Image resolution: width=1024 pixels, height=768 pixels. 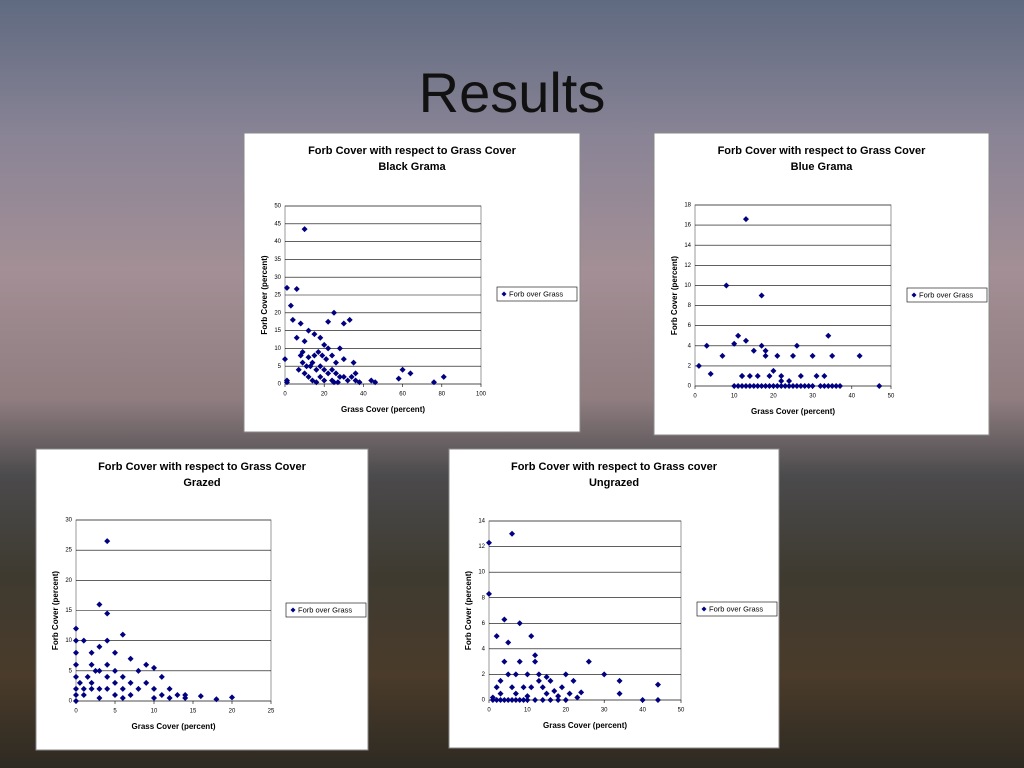 What do you see at coordinates (690, 306) in the screenshot?
I see `y-tick-label: 8` at bounding box center [690, 306].